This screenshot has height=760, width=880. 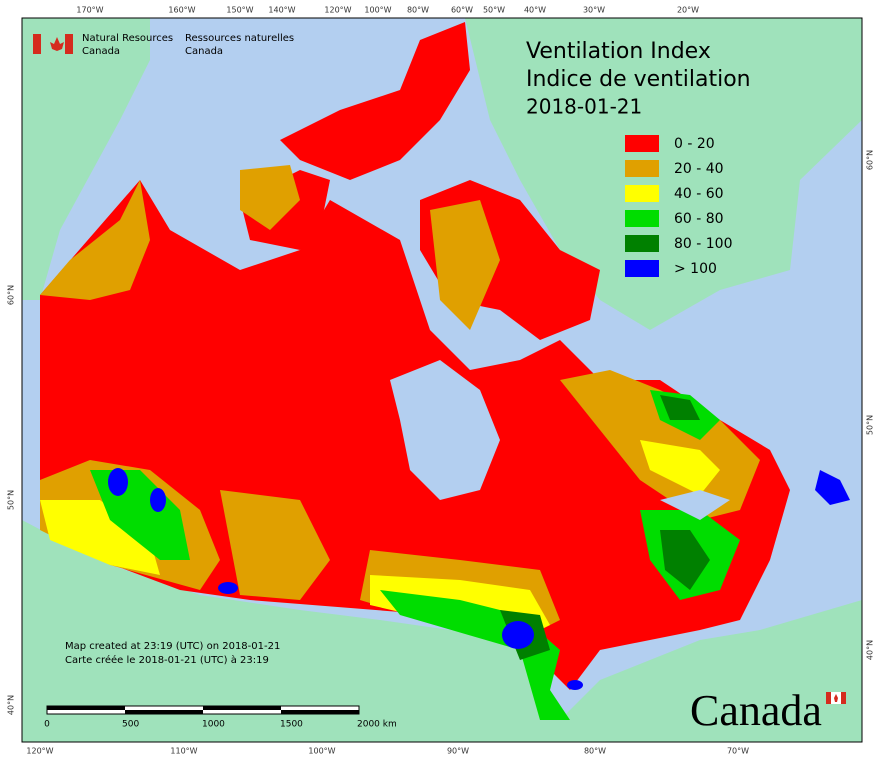 I want to click on scale-bar: 0 500 1000 1500 2000 km, so click(x=220, y=717).